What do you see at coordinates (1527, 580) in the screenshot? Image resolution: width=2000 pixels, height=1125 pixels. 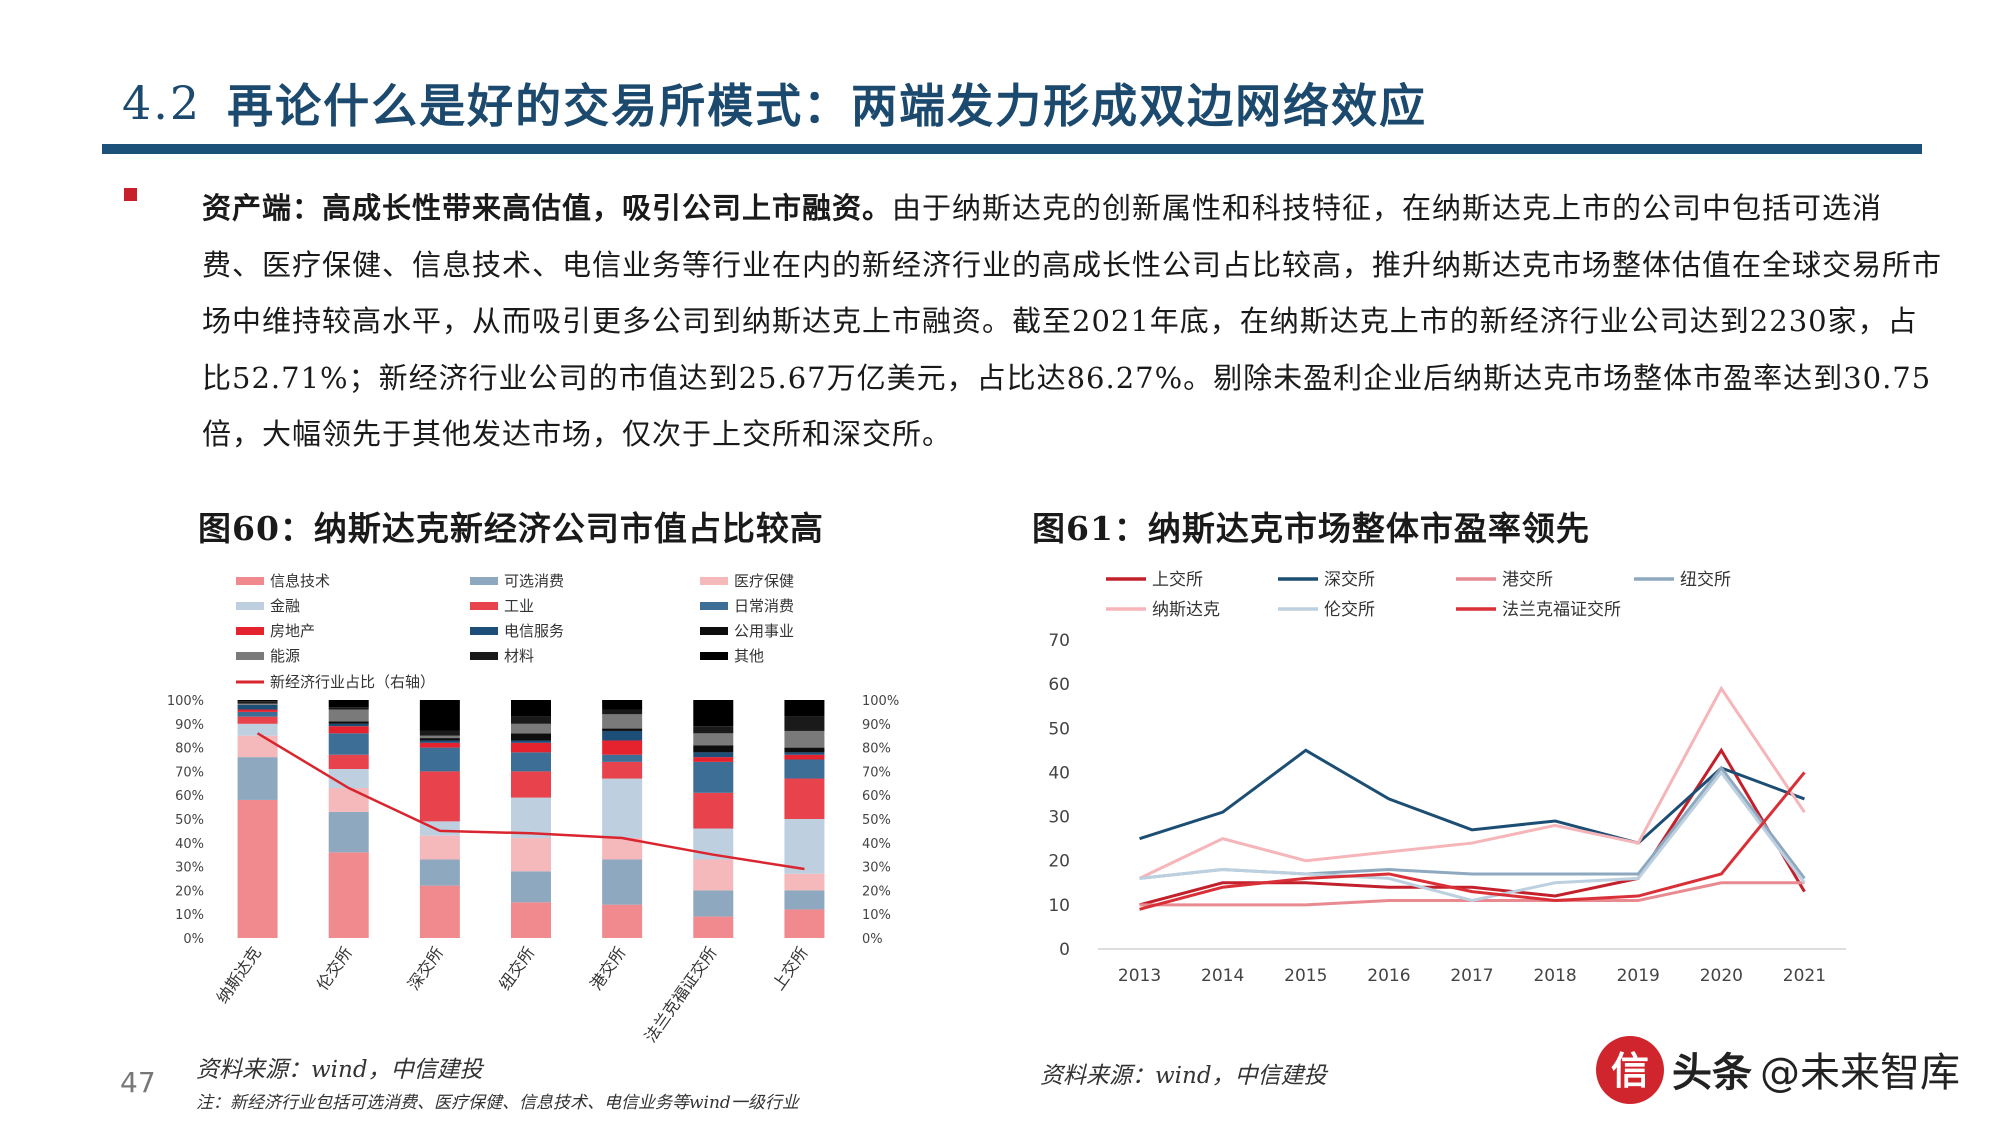 I see `legend-label: 港交所` at bounding box center [1527, 580].